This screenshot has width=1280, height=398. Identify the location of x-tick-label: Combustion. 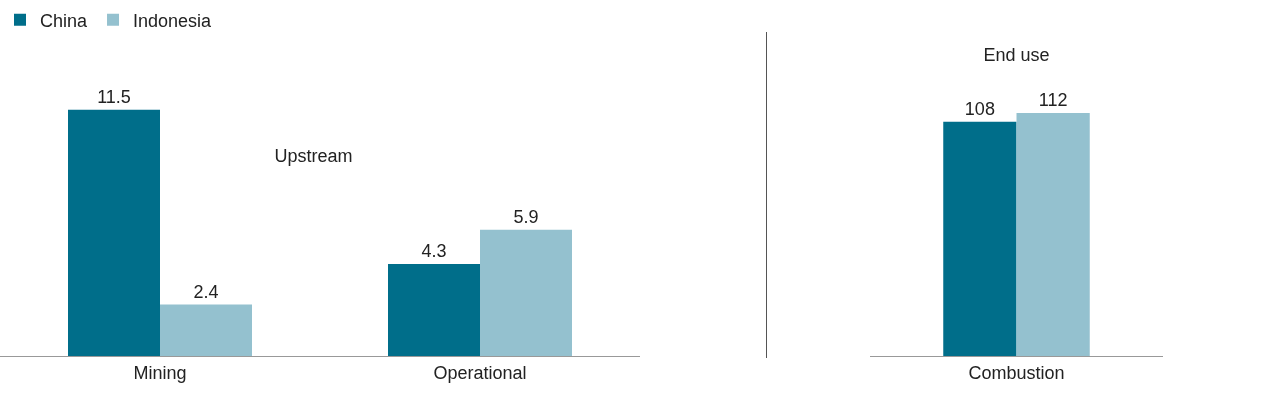
(1016, 372).